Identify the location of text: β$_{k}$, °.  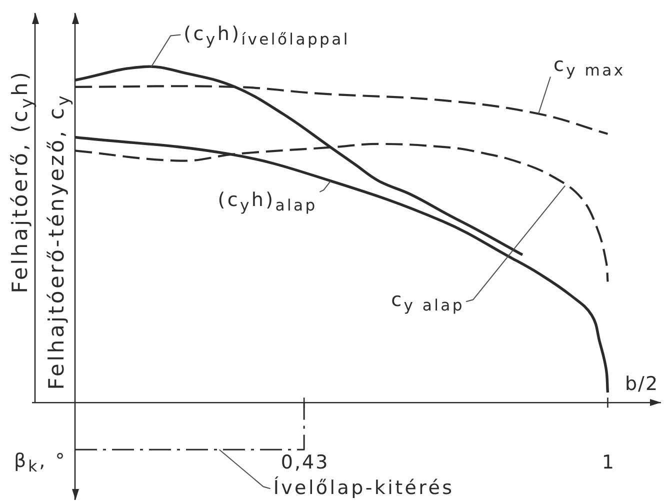
(40, 463).